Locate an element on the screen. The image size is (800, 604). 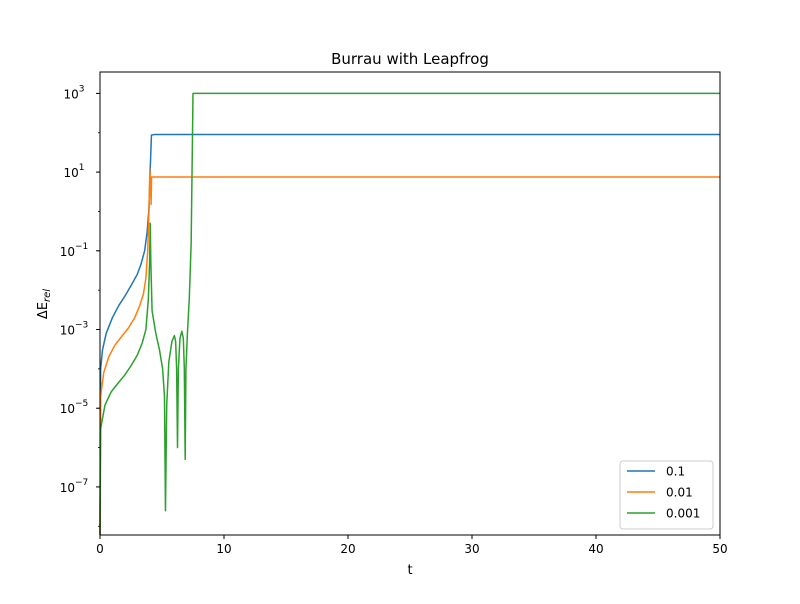
x-axis-label: t is located at coordinates (409, 570).